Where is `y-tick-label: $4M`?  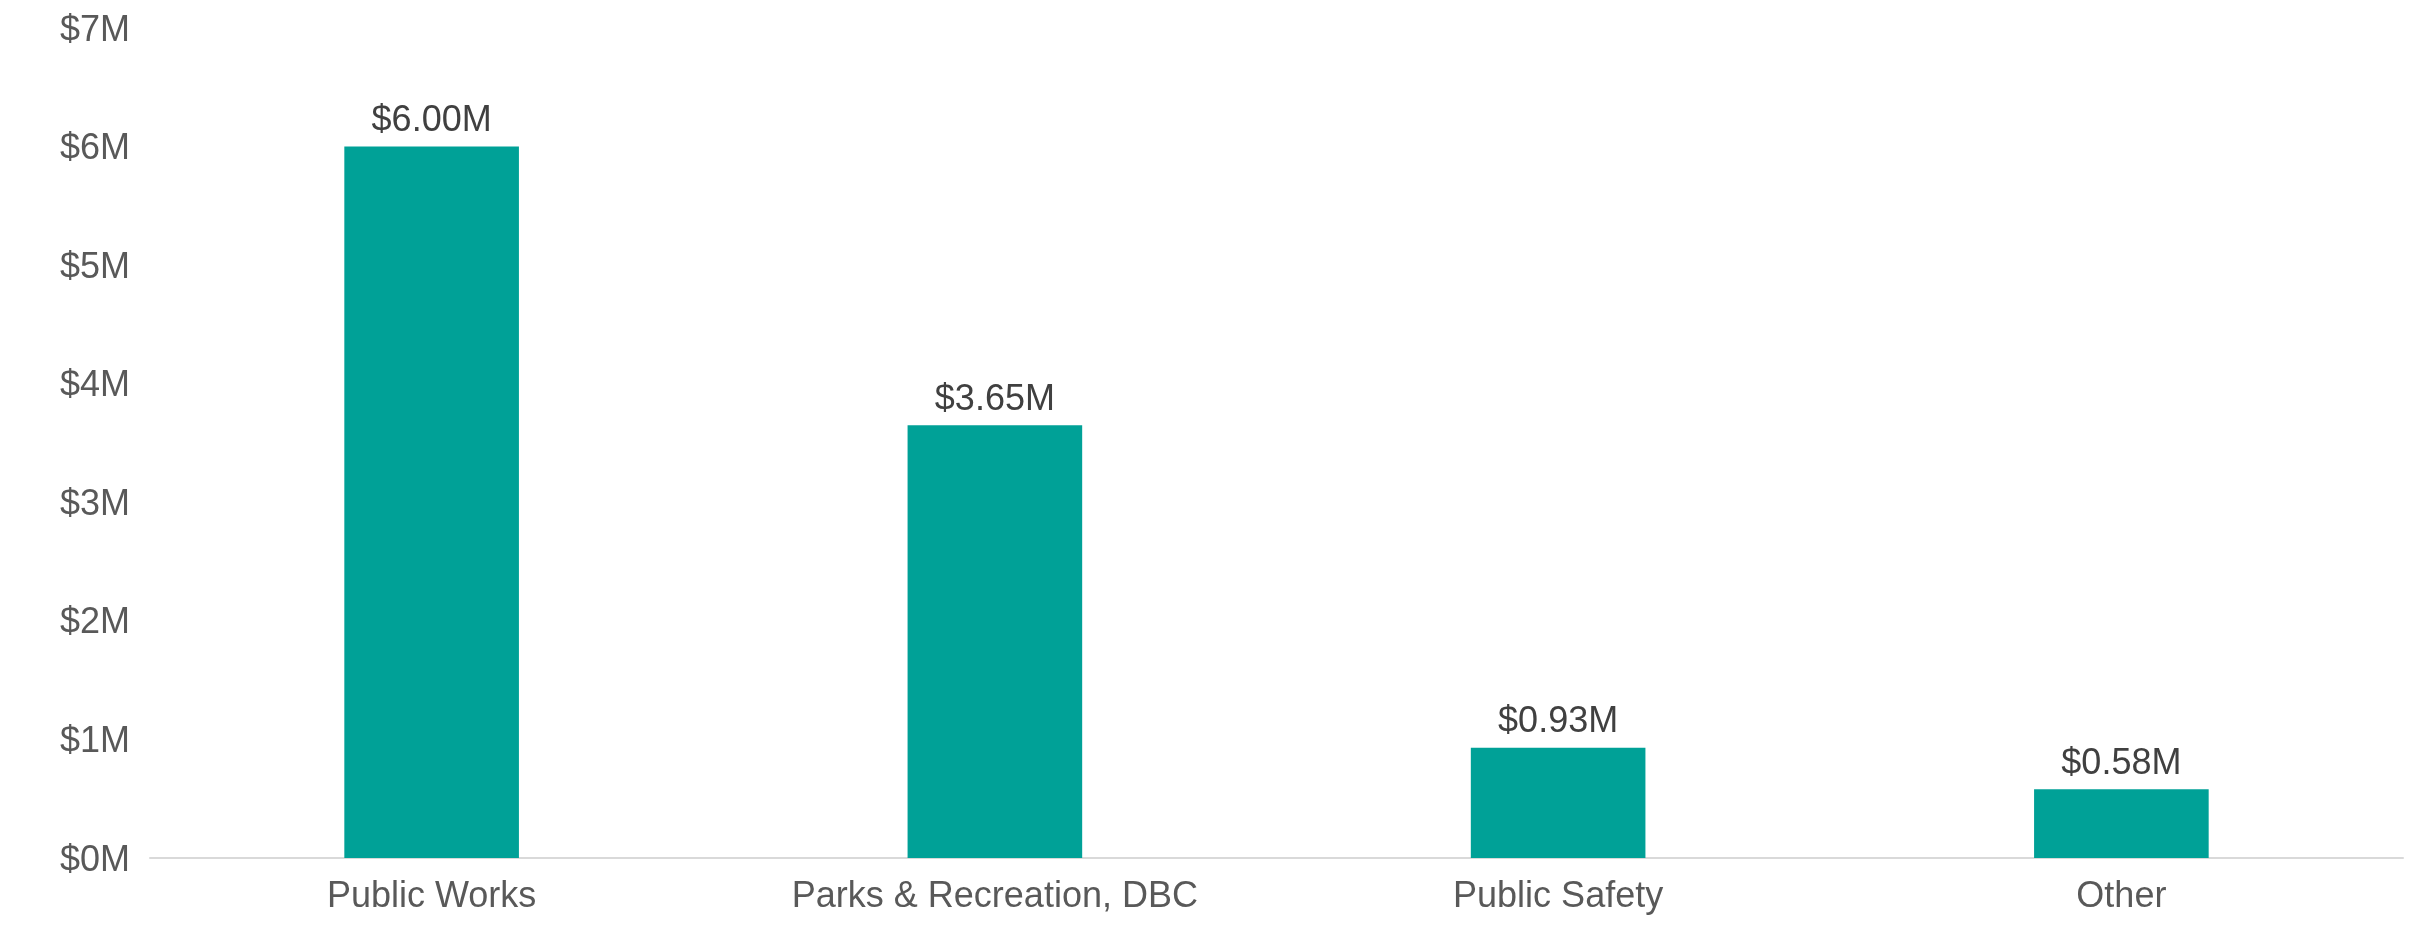
y-tick-label: $4M is located at coordinates (94, 384).